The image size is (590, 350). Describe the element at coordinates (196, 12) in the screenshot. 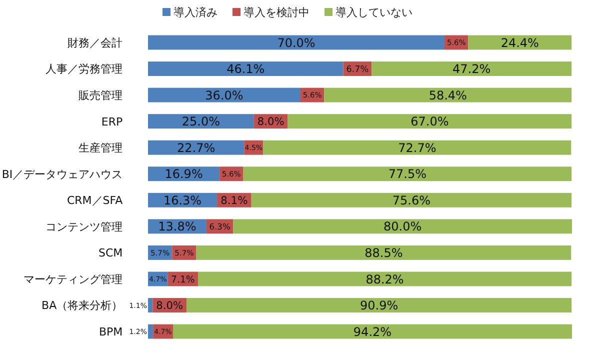

I see `legend-label: 導入済み` at that location.